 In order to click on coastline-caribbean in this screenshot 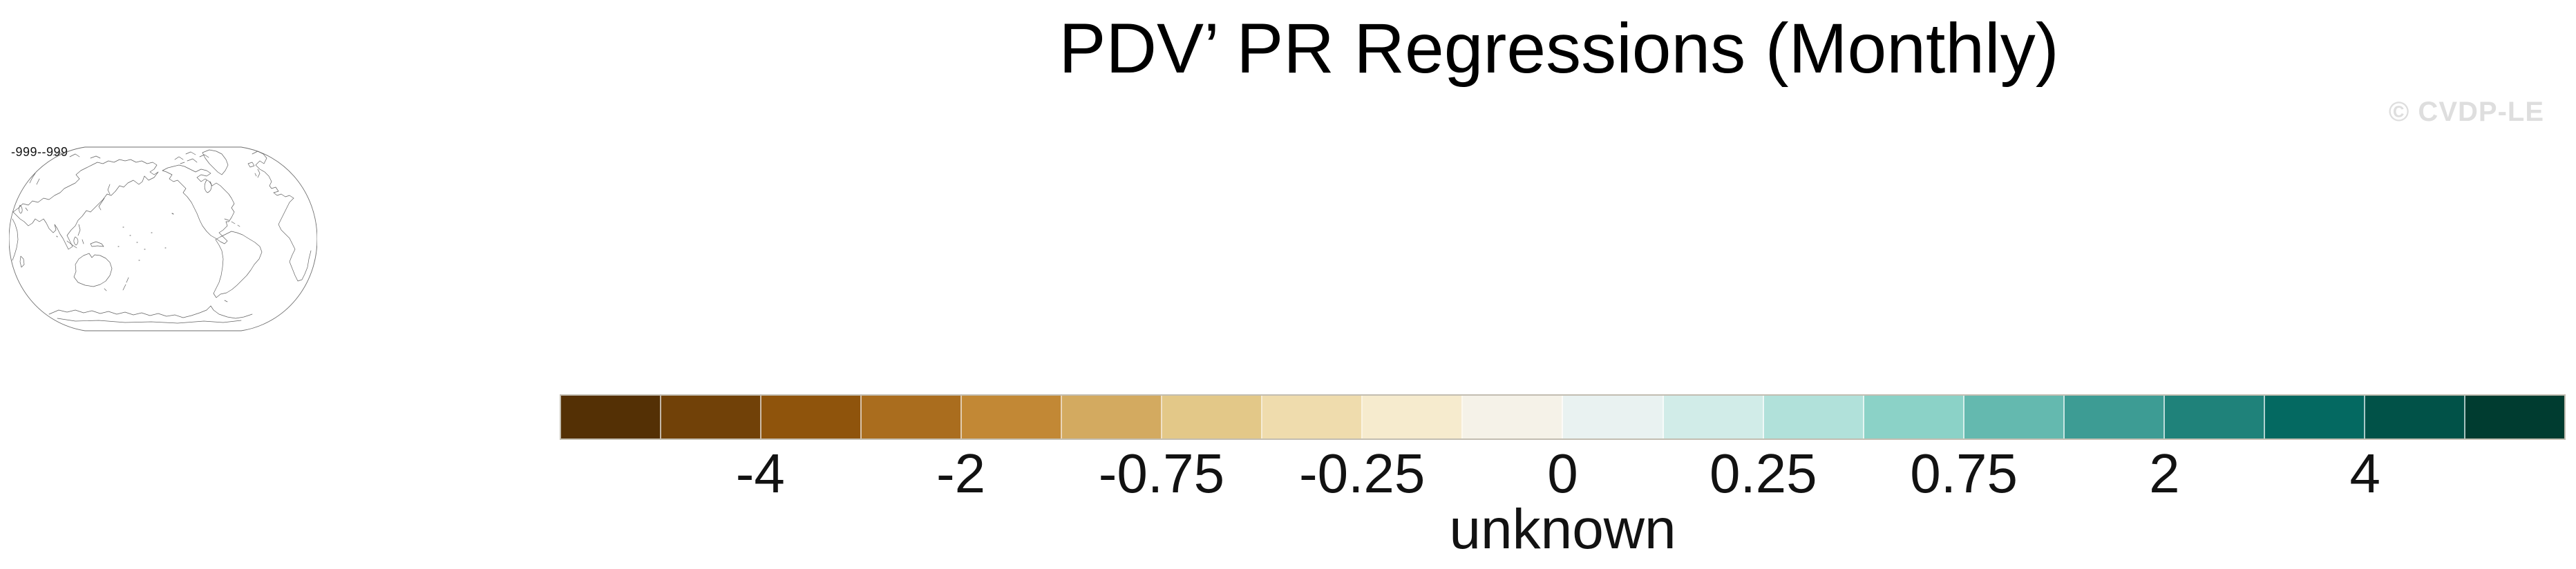, I will do `click(232, 222)`.